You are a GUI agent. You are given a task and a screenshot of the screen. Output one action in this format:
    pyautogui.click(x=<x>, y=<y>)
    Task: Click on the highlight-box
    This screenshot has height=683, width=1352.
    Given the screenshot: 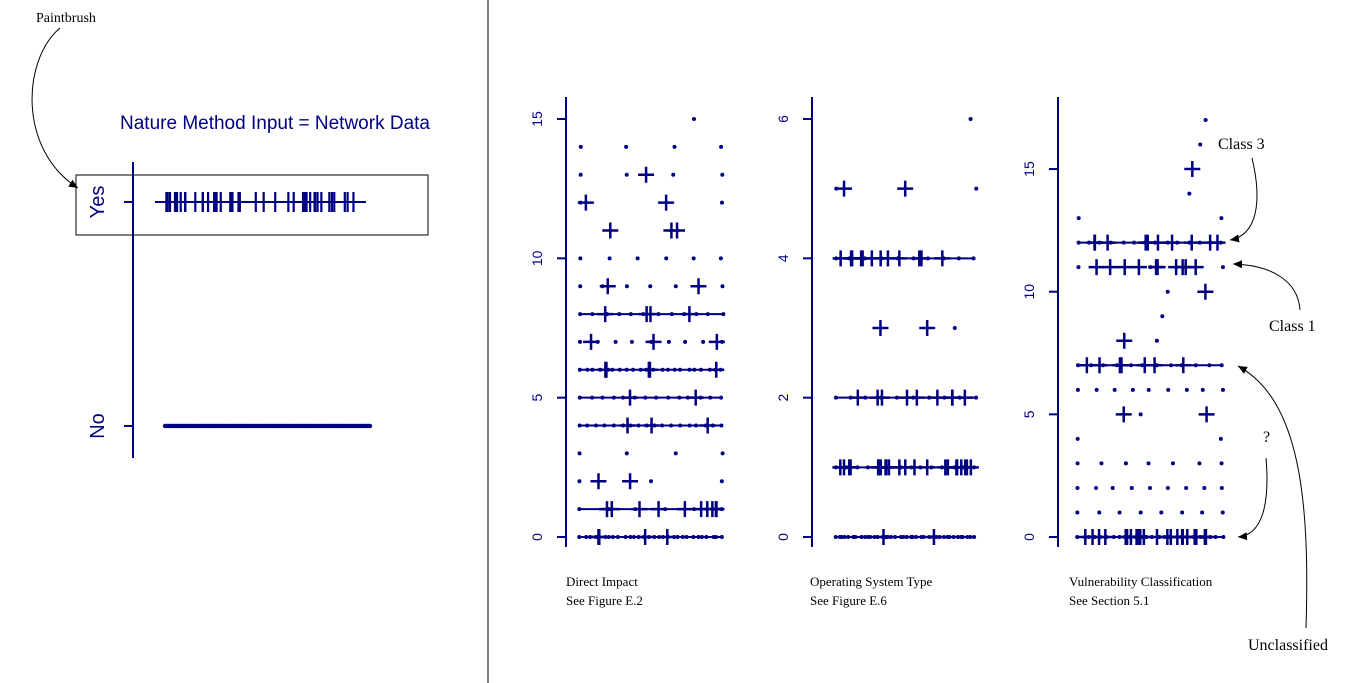 What is the action you would take?
    pyautogui.click(x=252, y=205)
    